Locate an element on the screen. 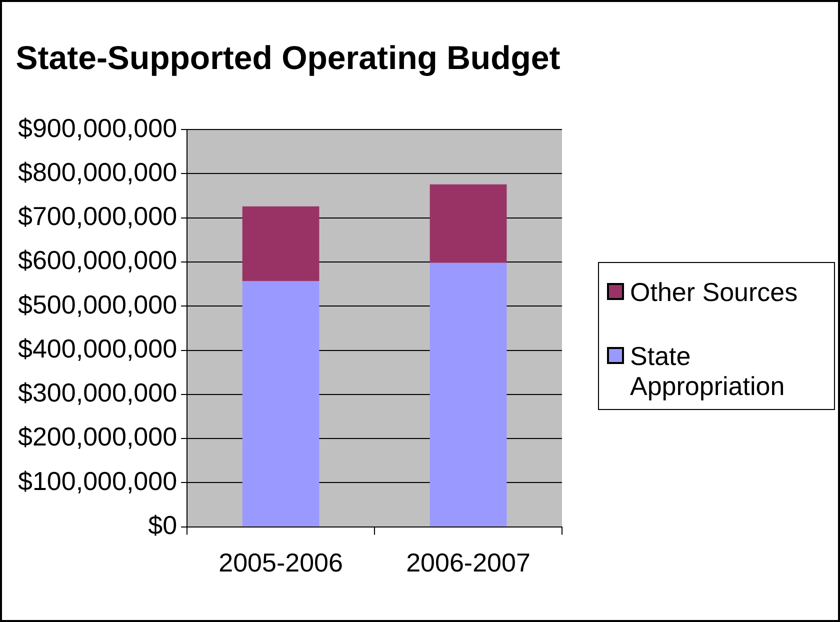  x-tick-label: 2006-2007 is located at coordinates (468, 563).